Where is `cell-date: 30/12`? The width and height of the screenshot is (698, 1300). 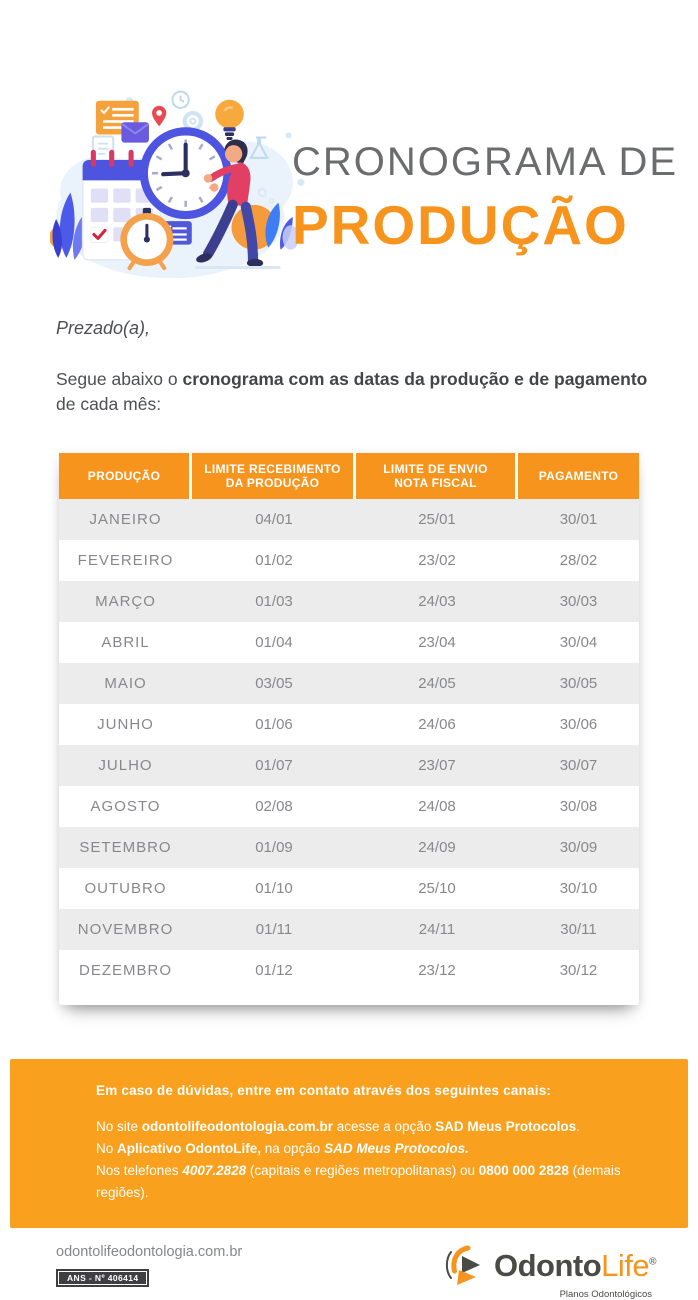 cell-date: 30/12 is located at coordinates (578, 970).